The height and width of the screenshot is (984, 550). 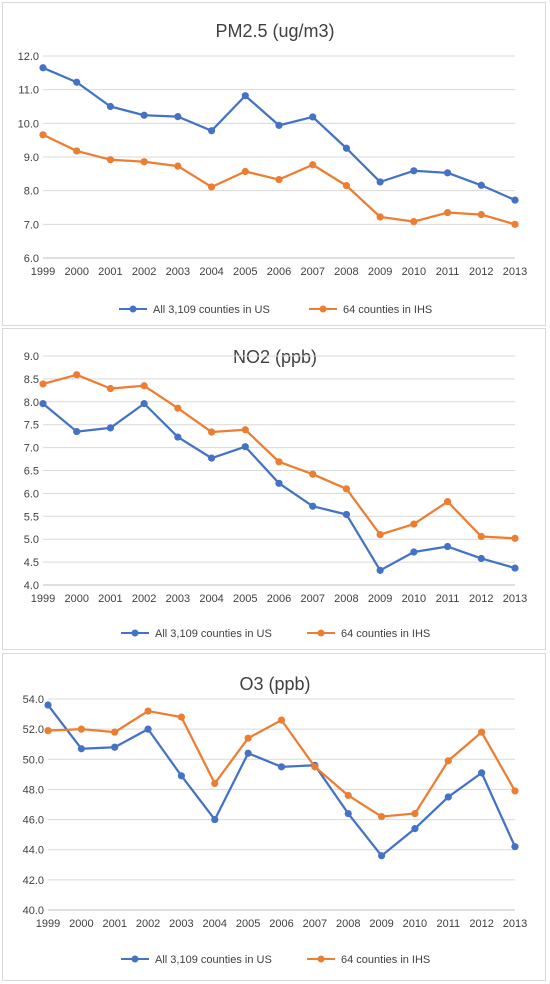 I want to click on x-tick-label: 2011, so click(x=448, y=599).